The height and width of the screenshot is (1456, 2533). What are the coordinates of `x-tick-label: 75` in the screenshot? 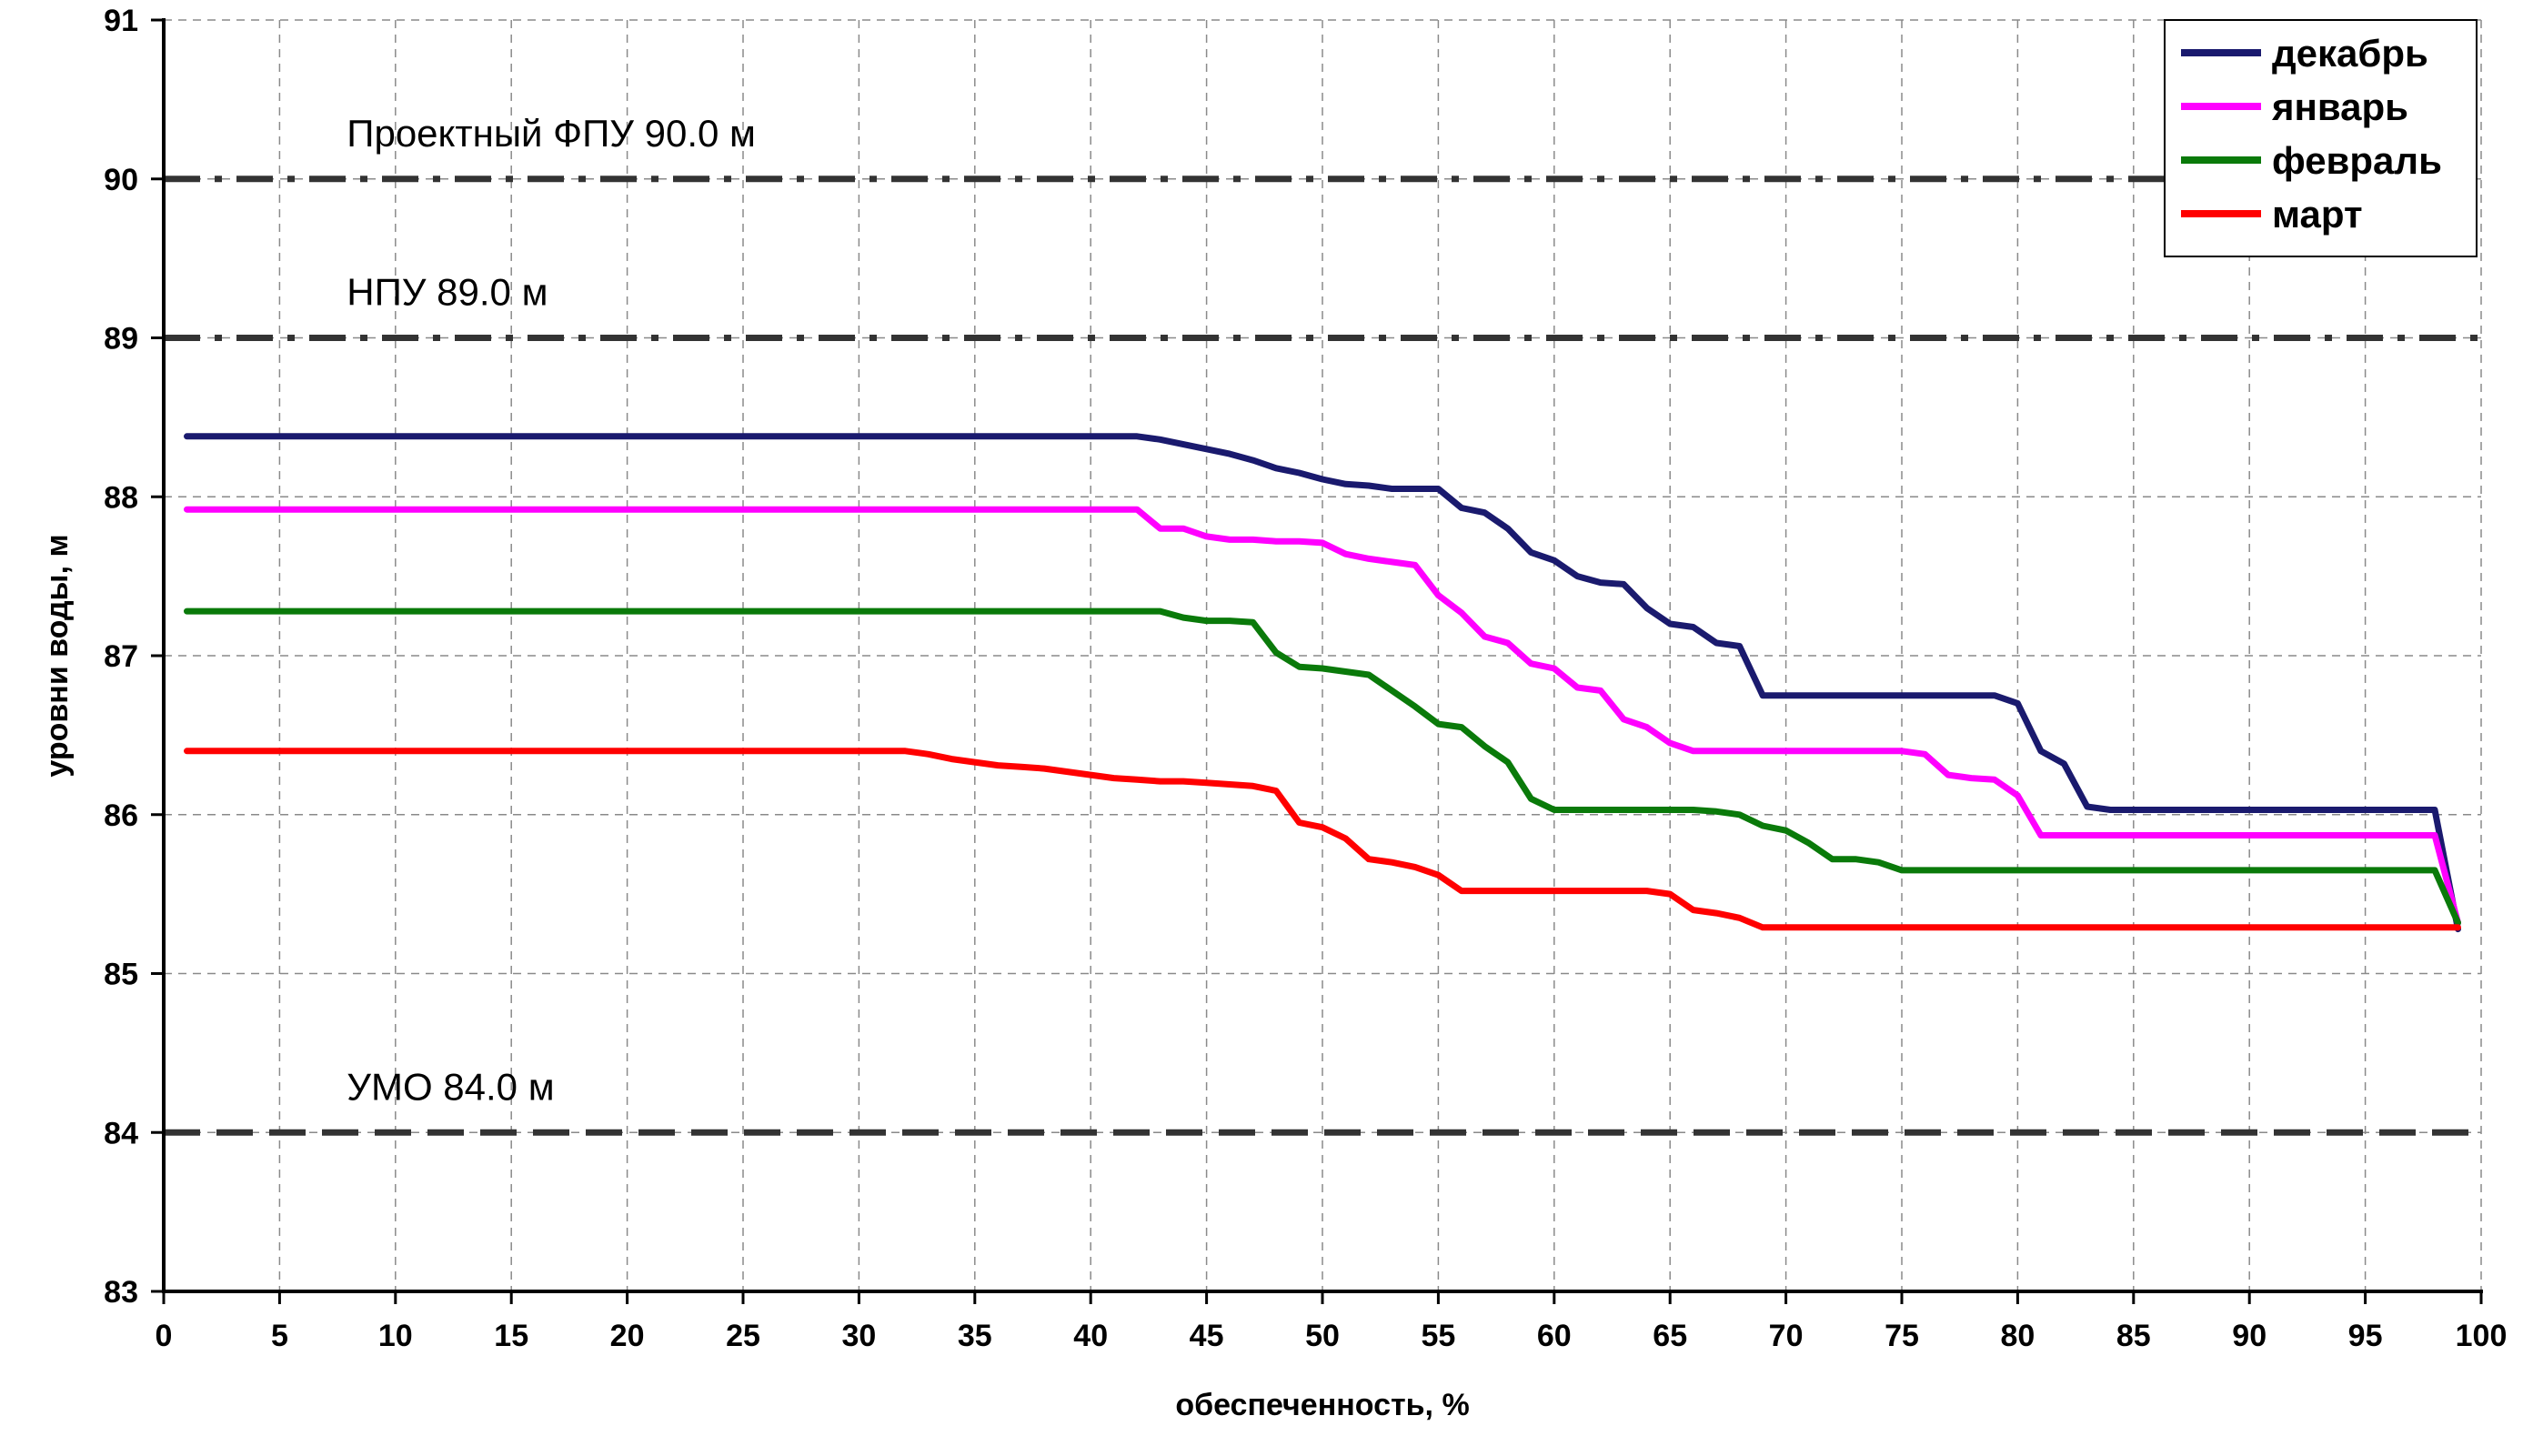 It's located at (1902, 1336).